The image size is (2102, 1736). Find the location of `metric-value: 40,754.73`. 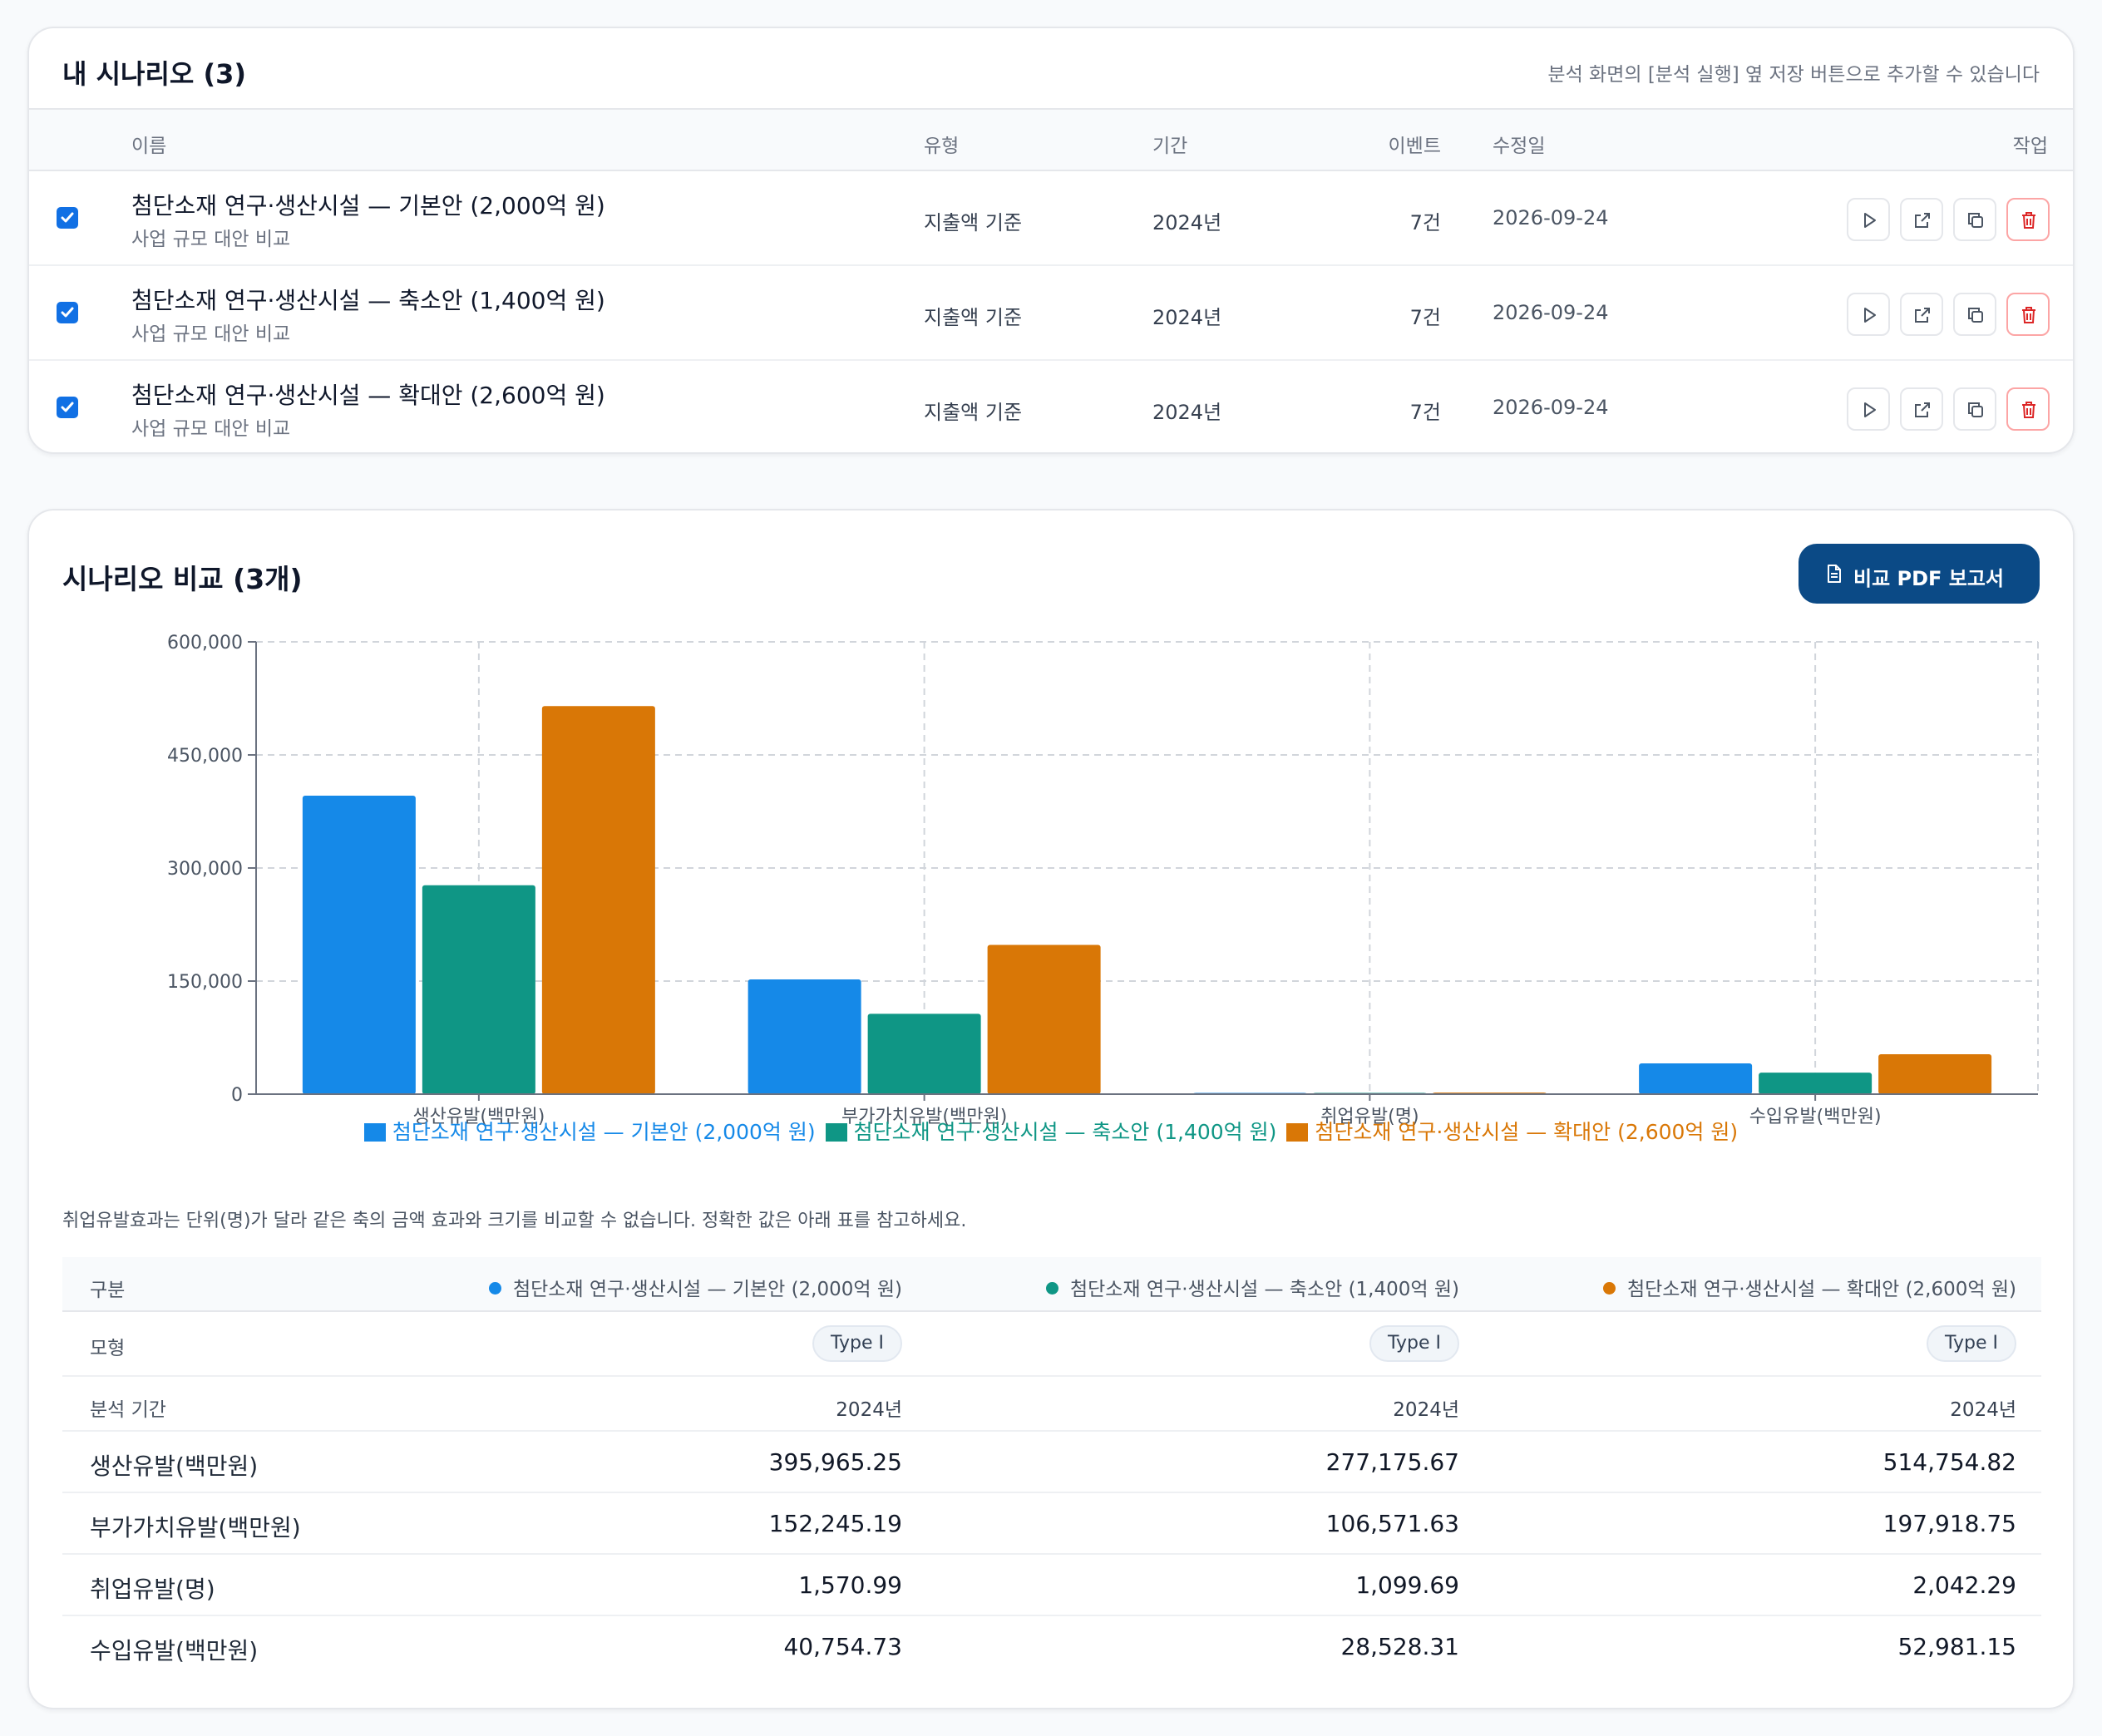

metric-value: 40,754.73 is located at coordinates (842, 1646).